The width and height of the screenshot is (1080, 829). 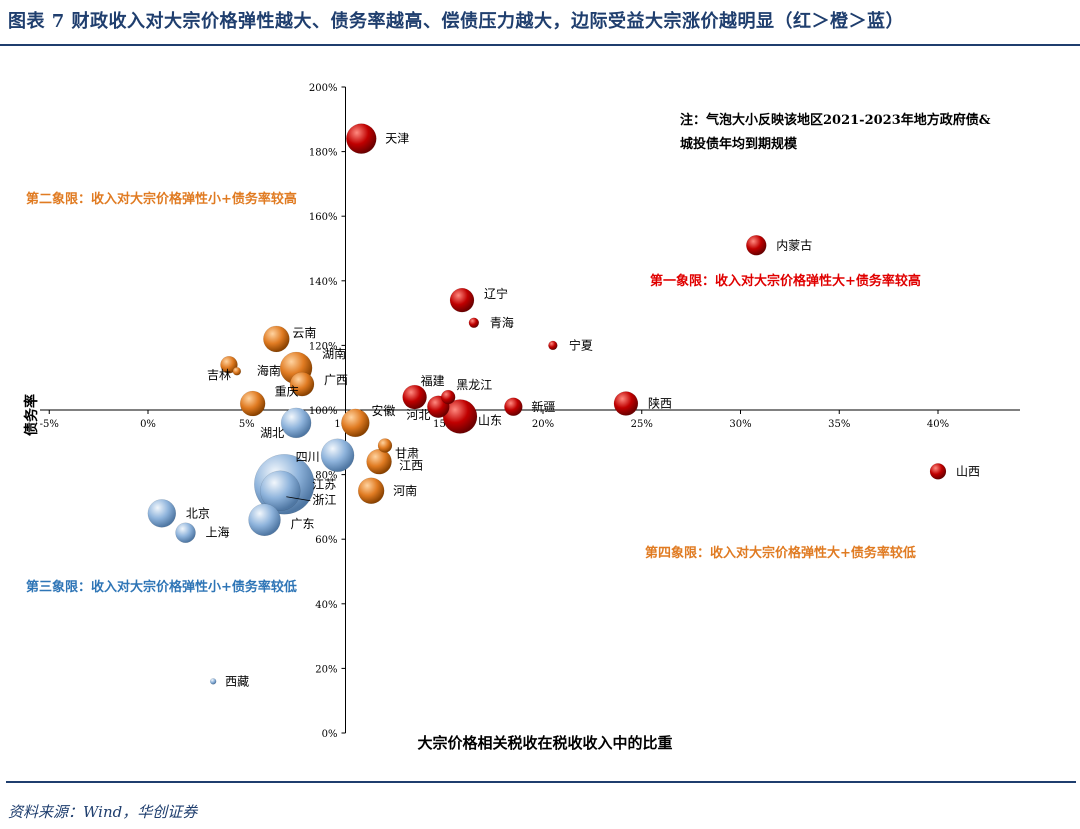 What do you see at coordinates (162, 513) in the screenshot?
I see `bubble-北京` at bounding box center [162, 513].